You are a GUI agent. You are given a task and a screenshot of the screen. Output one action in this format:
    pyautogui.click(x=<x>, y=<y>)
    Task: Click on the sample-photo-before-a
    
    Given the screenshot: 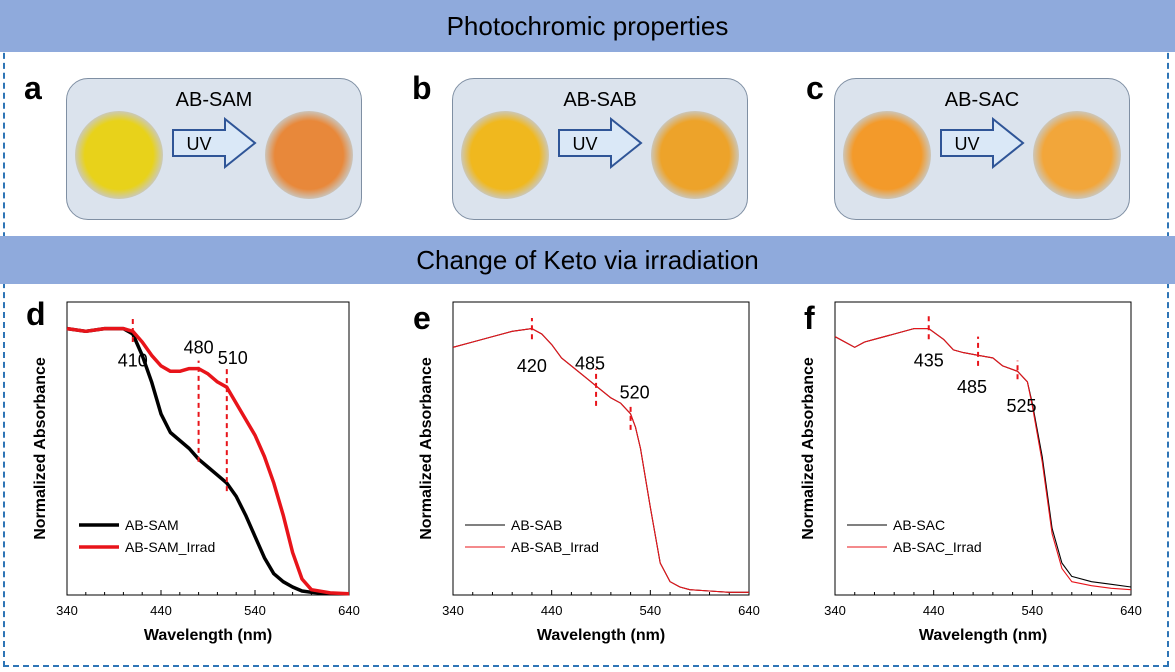 What is the action you would take?
    pyautogui.click(x=119, y=155)
    